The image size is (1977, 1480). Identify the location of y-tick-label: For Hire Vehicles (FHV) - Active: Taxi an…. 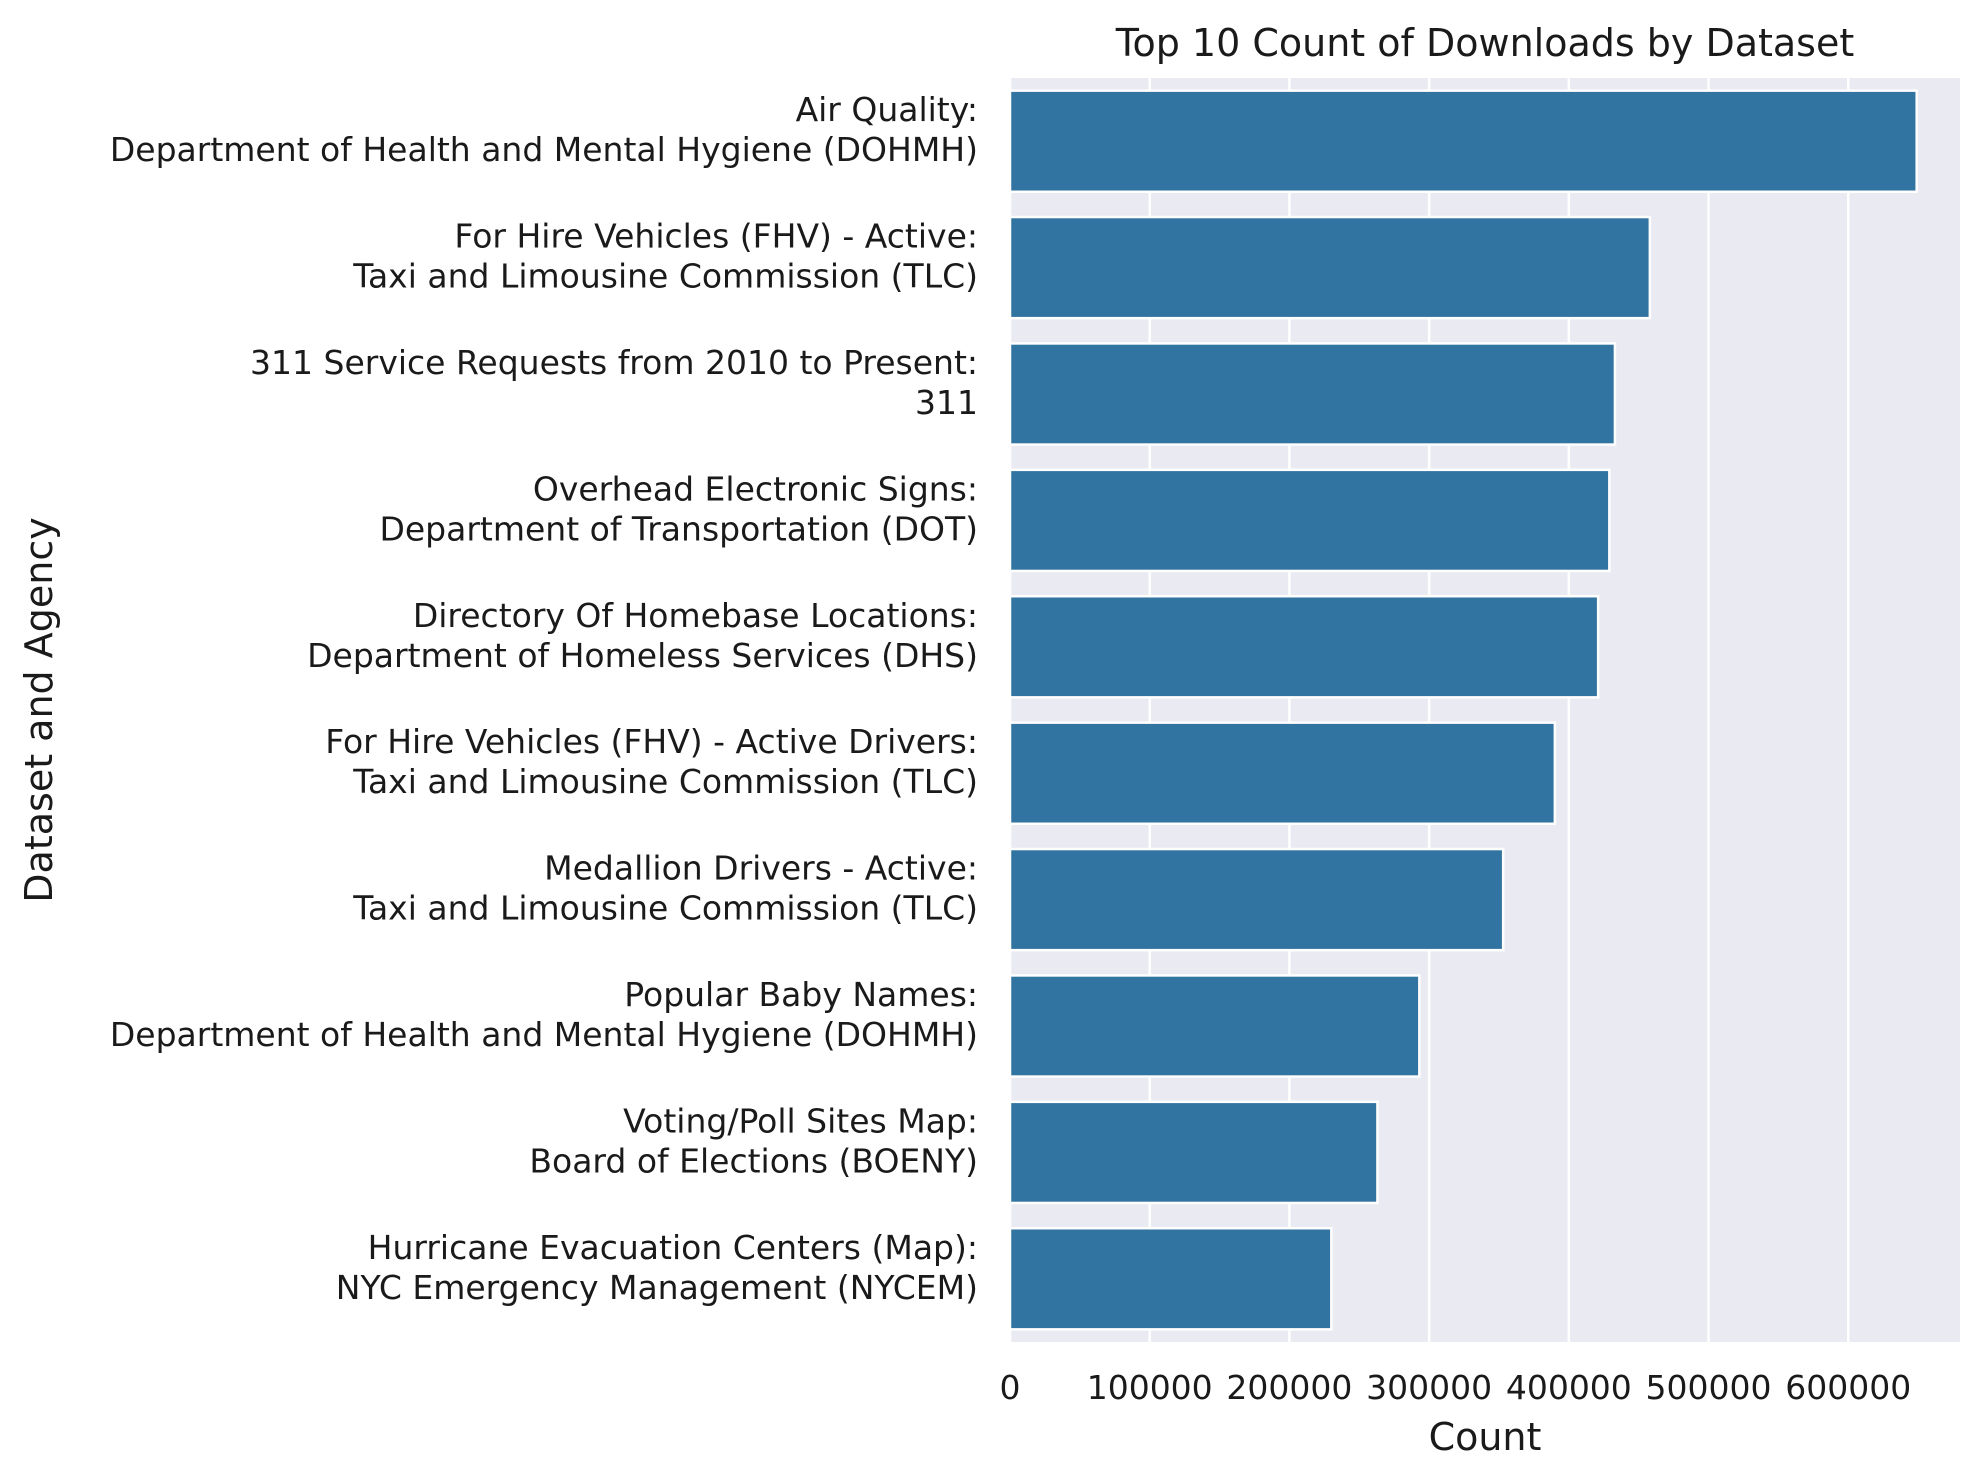
(665, 256).